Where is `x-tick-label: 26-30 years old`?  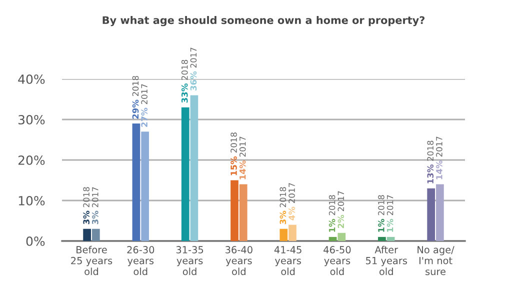 x-tick-label: 26-30 years old is located at coordinates (140, 261).